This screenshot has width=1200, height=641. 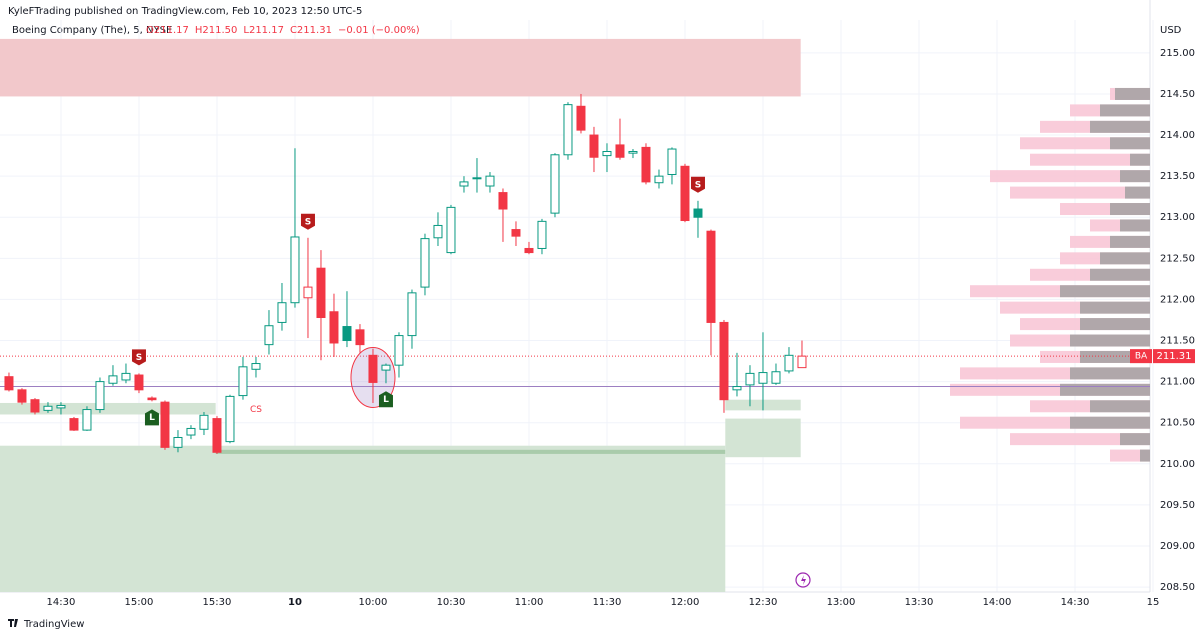 I want to click on footer: TradingView, so click(x=53, y=624).